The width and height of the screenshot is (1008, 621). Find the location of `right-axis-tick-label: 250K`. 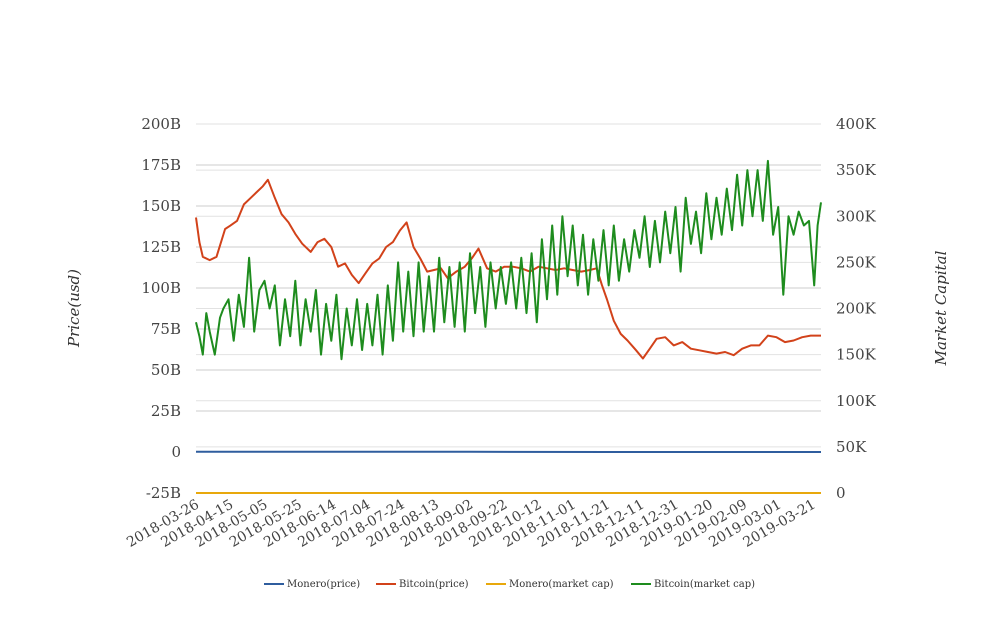

right-axis-tick-label: 250K is located at coordinates (856, 262).